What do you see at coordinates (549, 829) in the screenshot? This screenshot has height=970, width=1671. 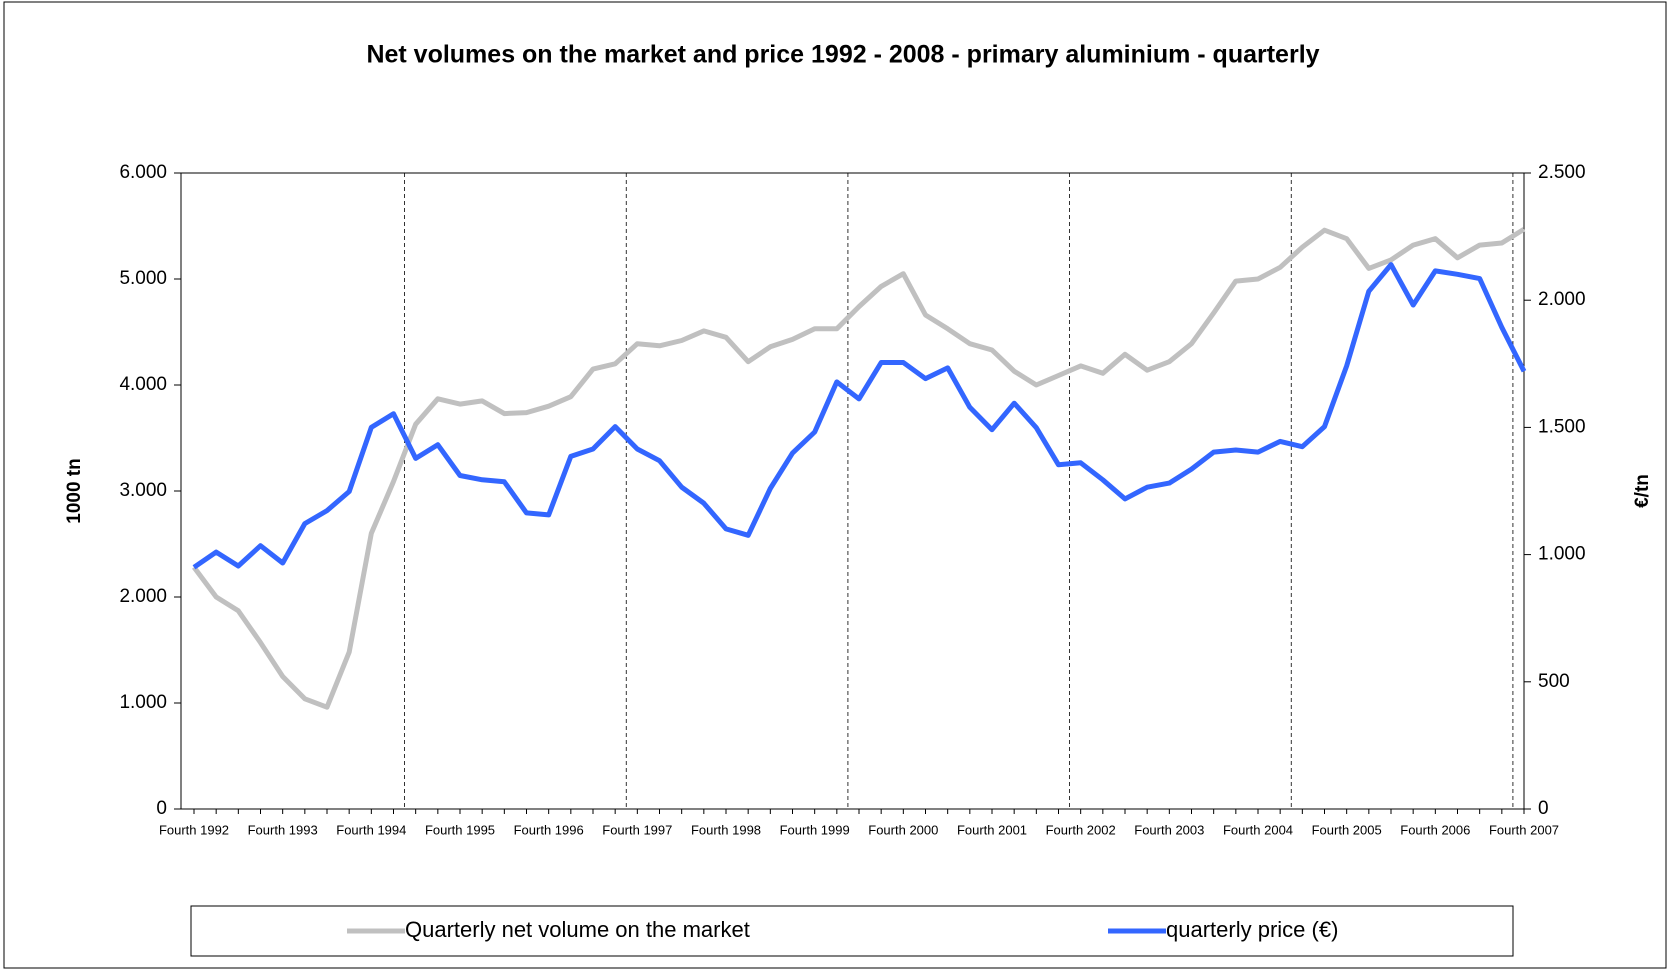 I see `x-tick-label: Fourth 1996` at bounding box center [549, 829].